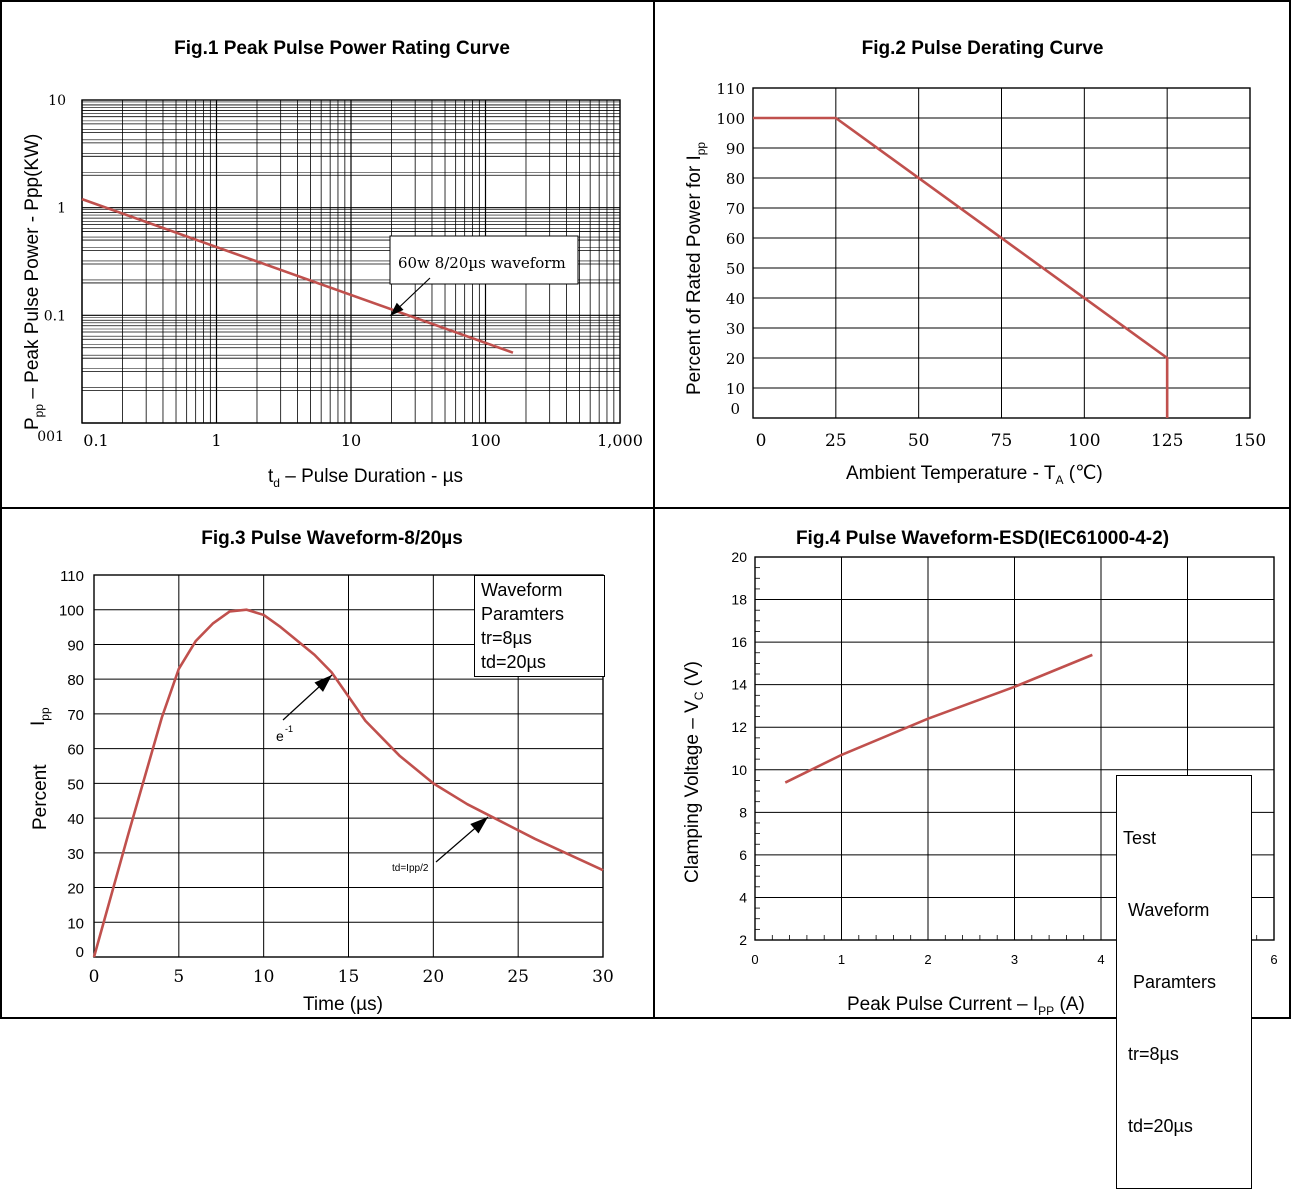 This screenshot has width=1291, height=1189. Describe the element at coordinates (735, 389) in the screenshot. I see `fig2-y-tick-label: 10` at that location.